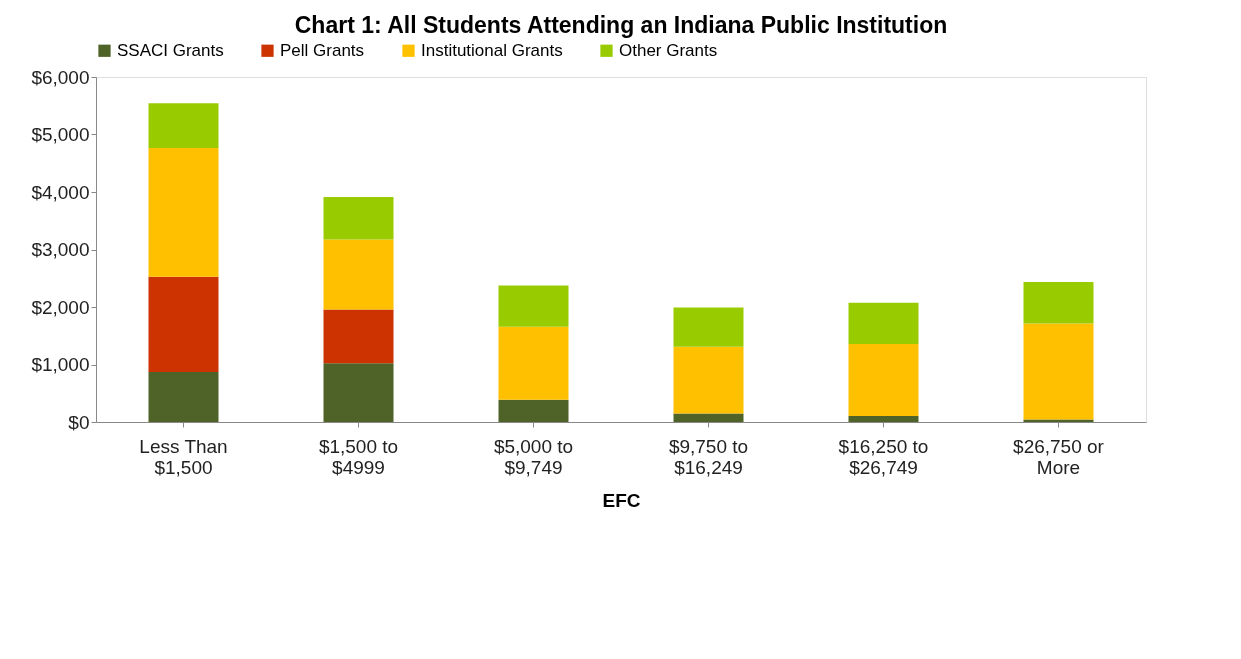 The width and height of the screenshot is (1241, 659). Describe the element at coordinates (533, 456) in the screenshot. I see `x-tick-label: $5,000 to $9,749` at that location.